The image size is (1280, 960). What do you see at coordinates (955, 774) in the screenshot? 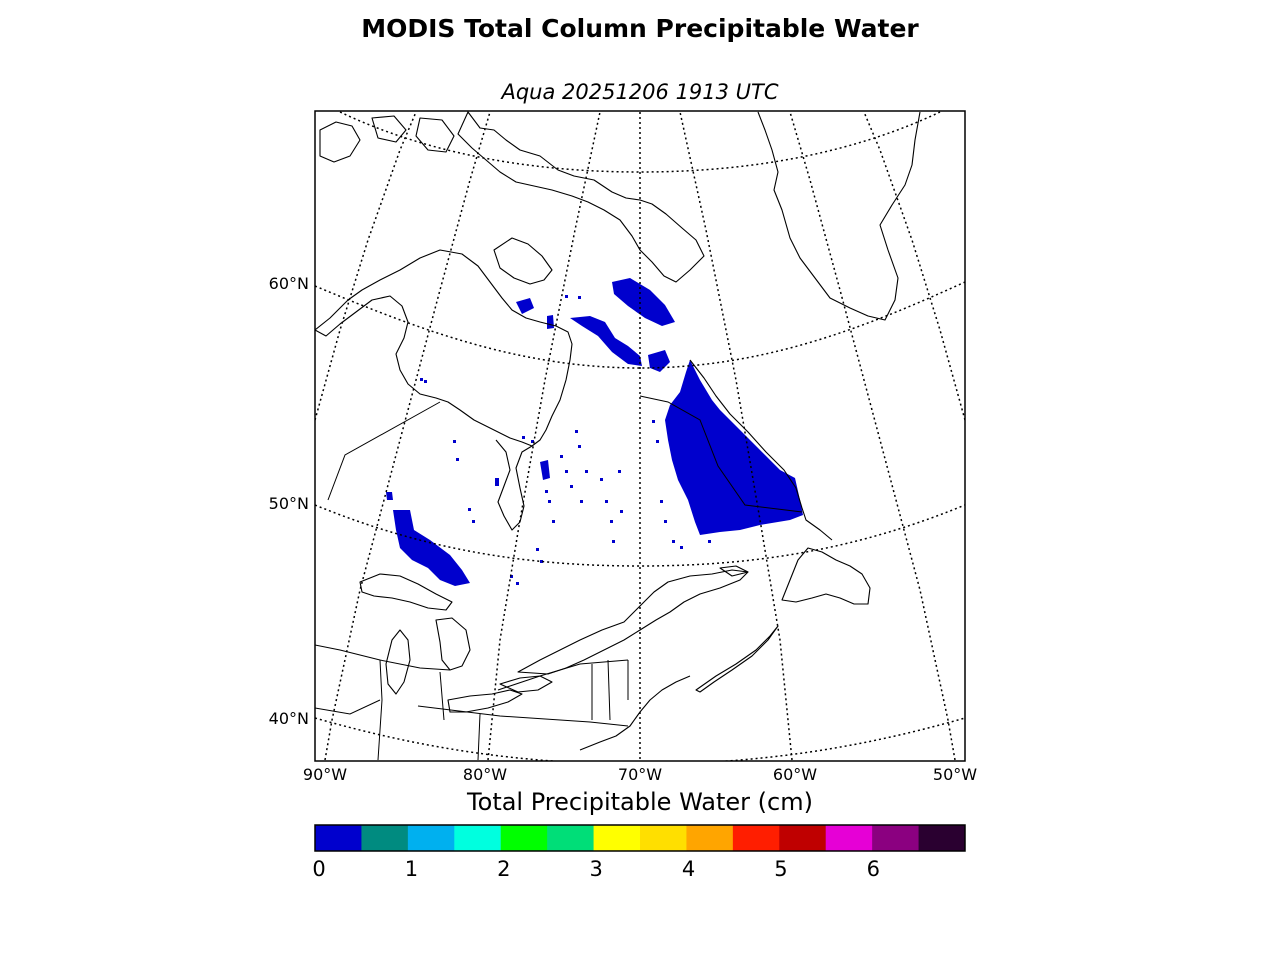
I see `lon-label-50w: 50°W` at bounding box center [955, 774].